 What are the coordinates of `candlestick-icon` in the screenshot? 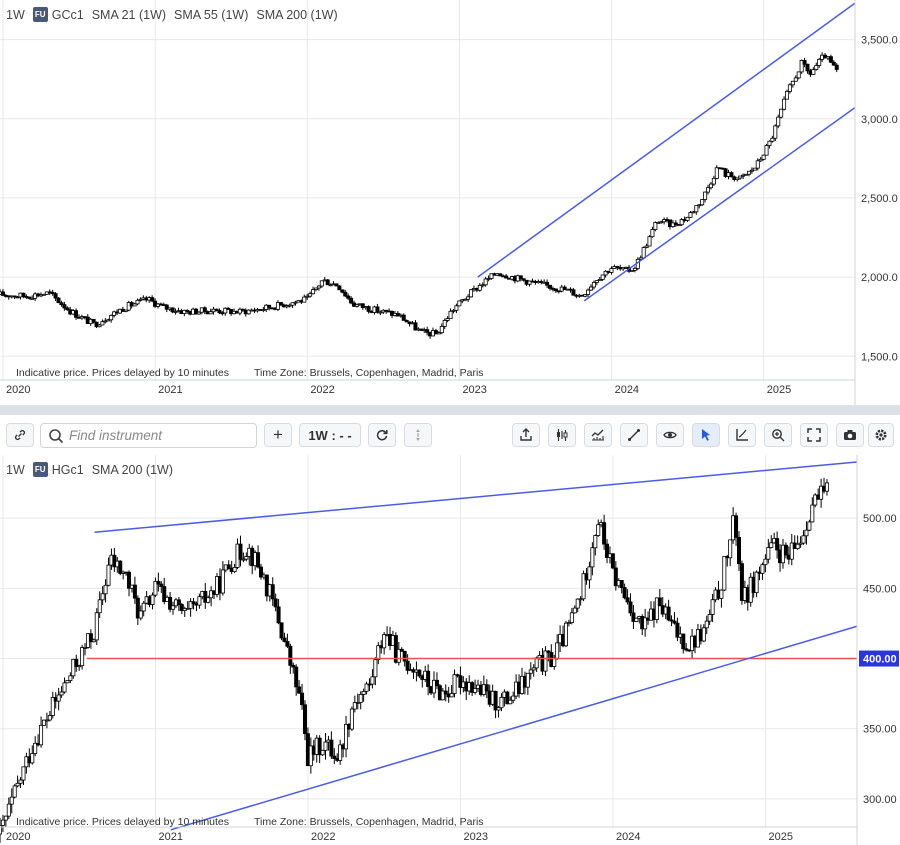 It's located at (562, 435).